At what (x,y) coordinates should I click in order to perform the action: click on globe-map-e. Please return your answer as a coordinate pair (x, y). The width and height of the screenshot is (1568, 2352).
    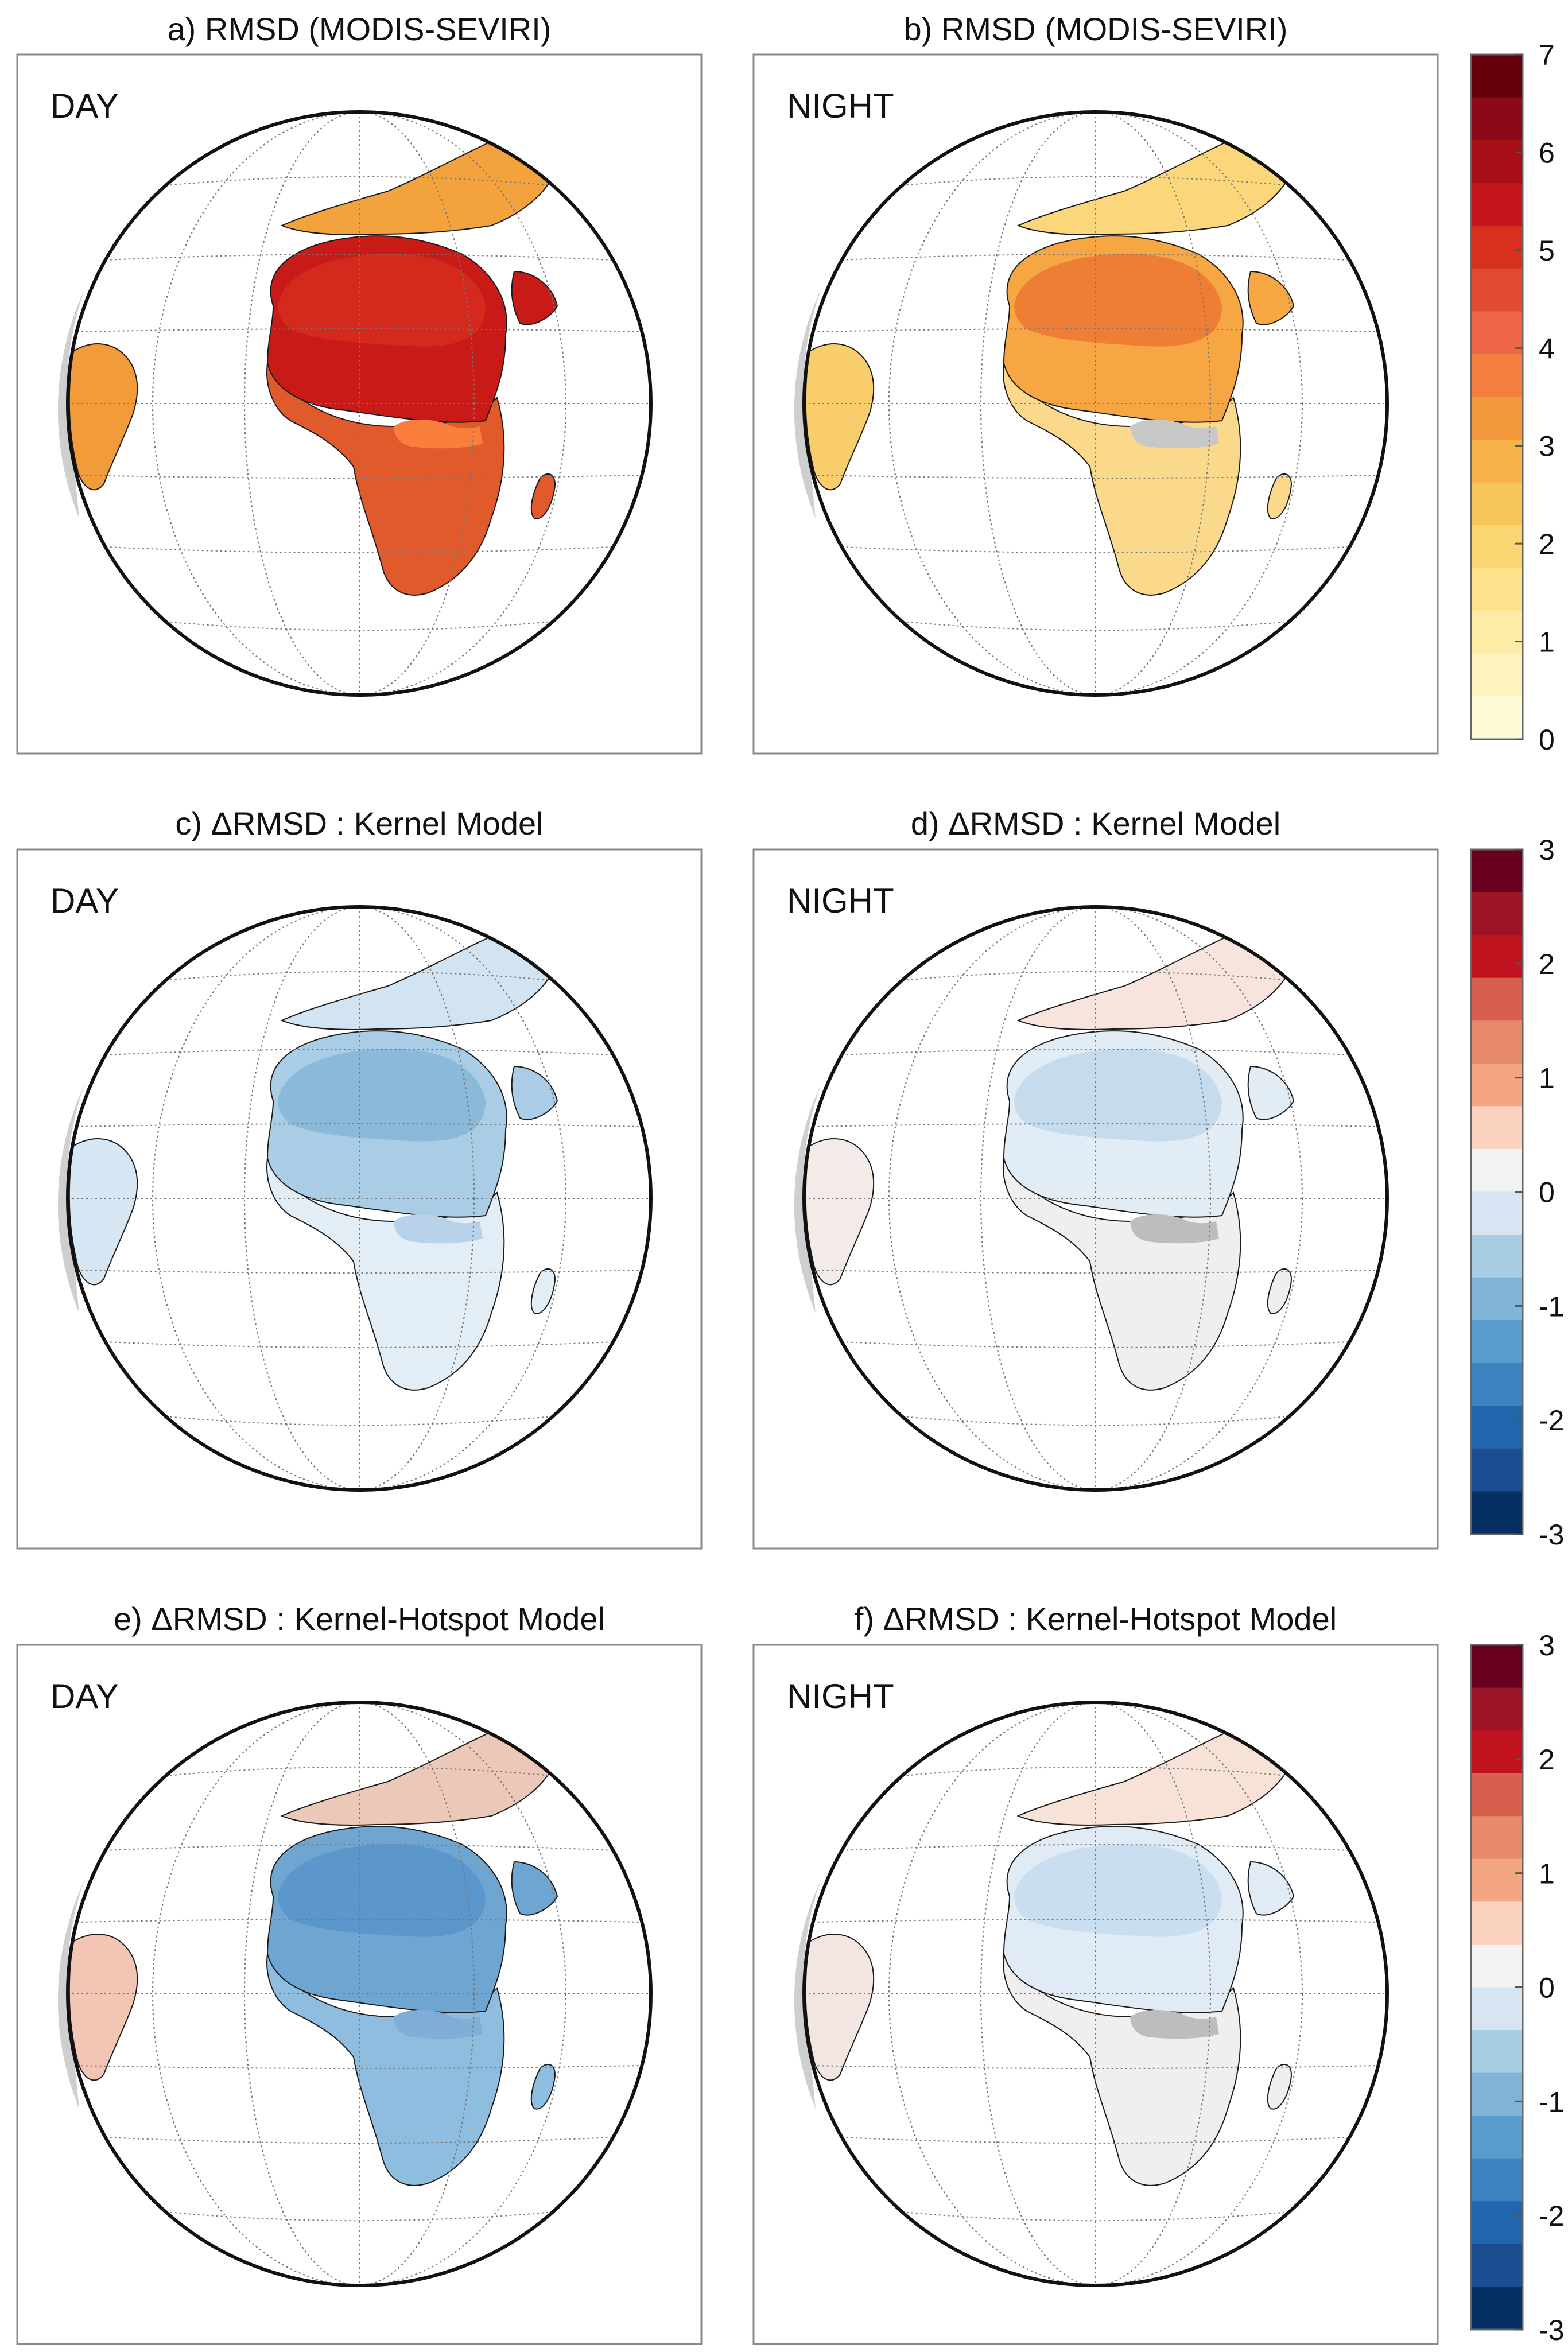
    Looking at the image, I should click on (355, 1994).